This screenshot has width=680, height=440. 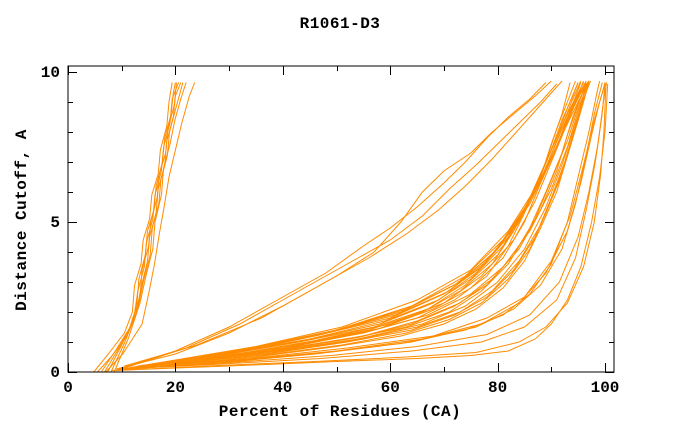 What do you see at coordinates (497, 388) in the screenshot?
I see `x-tick-label: 80` at bounding box center [497, 388].